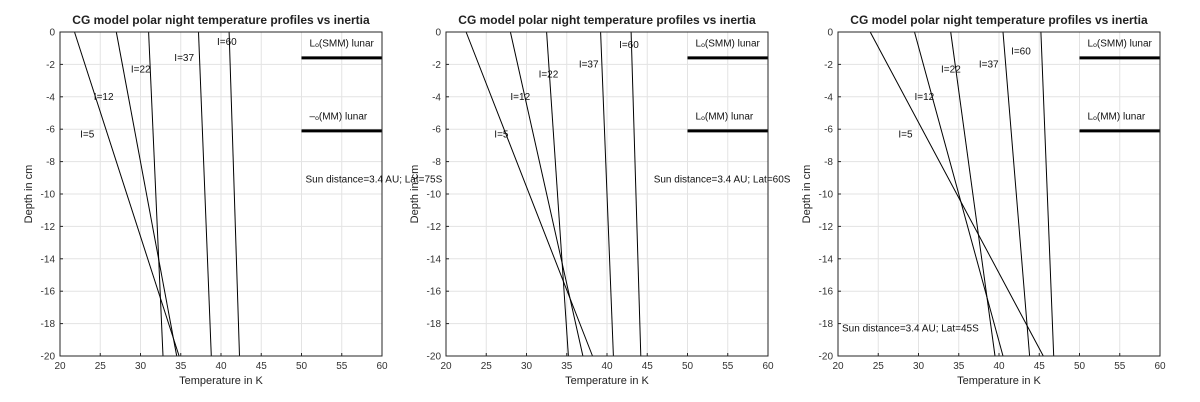 This screenshot has height=402, width=1200. I want to click on reference-line-label: –ₒ(MM) lunar, so click(339, 116).